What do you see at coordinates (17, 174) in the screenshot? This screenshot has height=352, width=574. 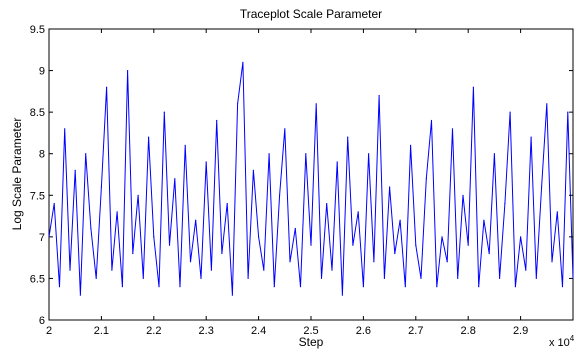 I see `y-axis-label: Log Scale Parameter` at bounding box center [17, 174].